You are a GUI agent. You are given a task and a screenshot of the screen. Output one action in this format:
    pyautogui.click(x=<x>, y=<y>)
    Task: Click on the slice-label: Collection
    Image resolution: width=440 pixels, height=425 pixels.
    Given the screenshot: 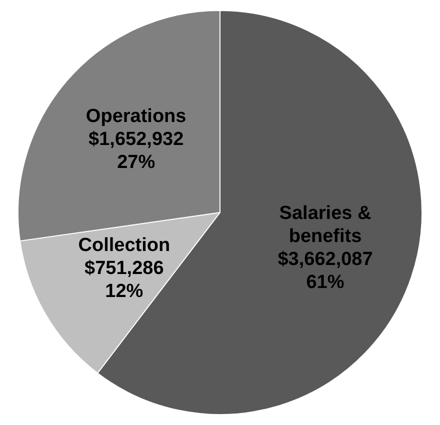 What is the action you would take?
    pyautogui.click(x=124, y=245)
    